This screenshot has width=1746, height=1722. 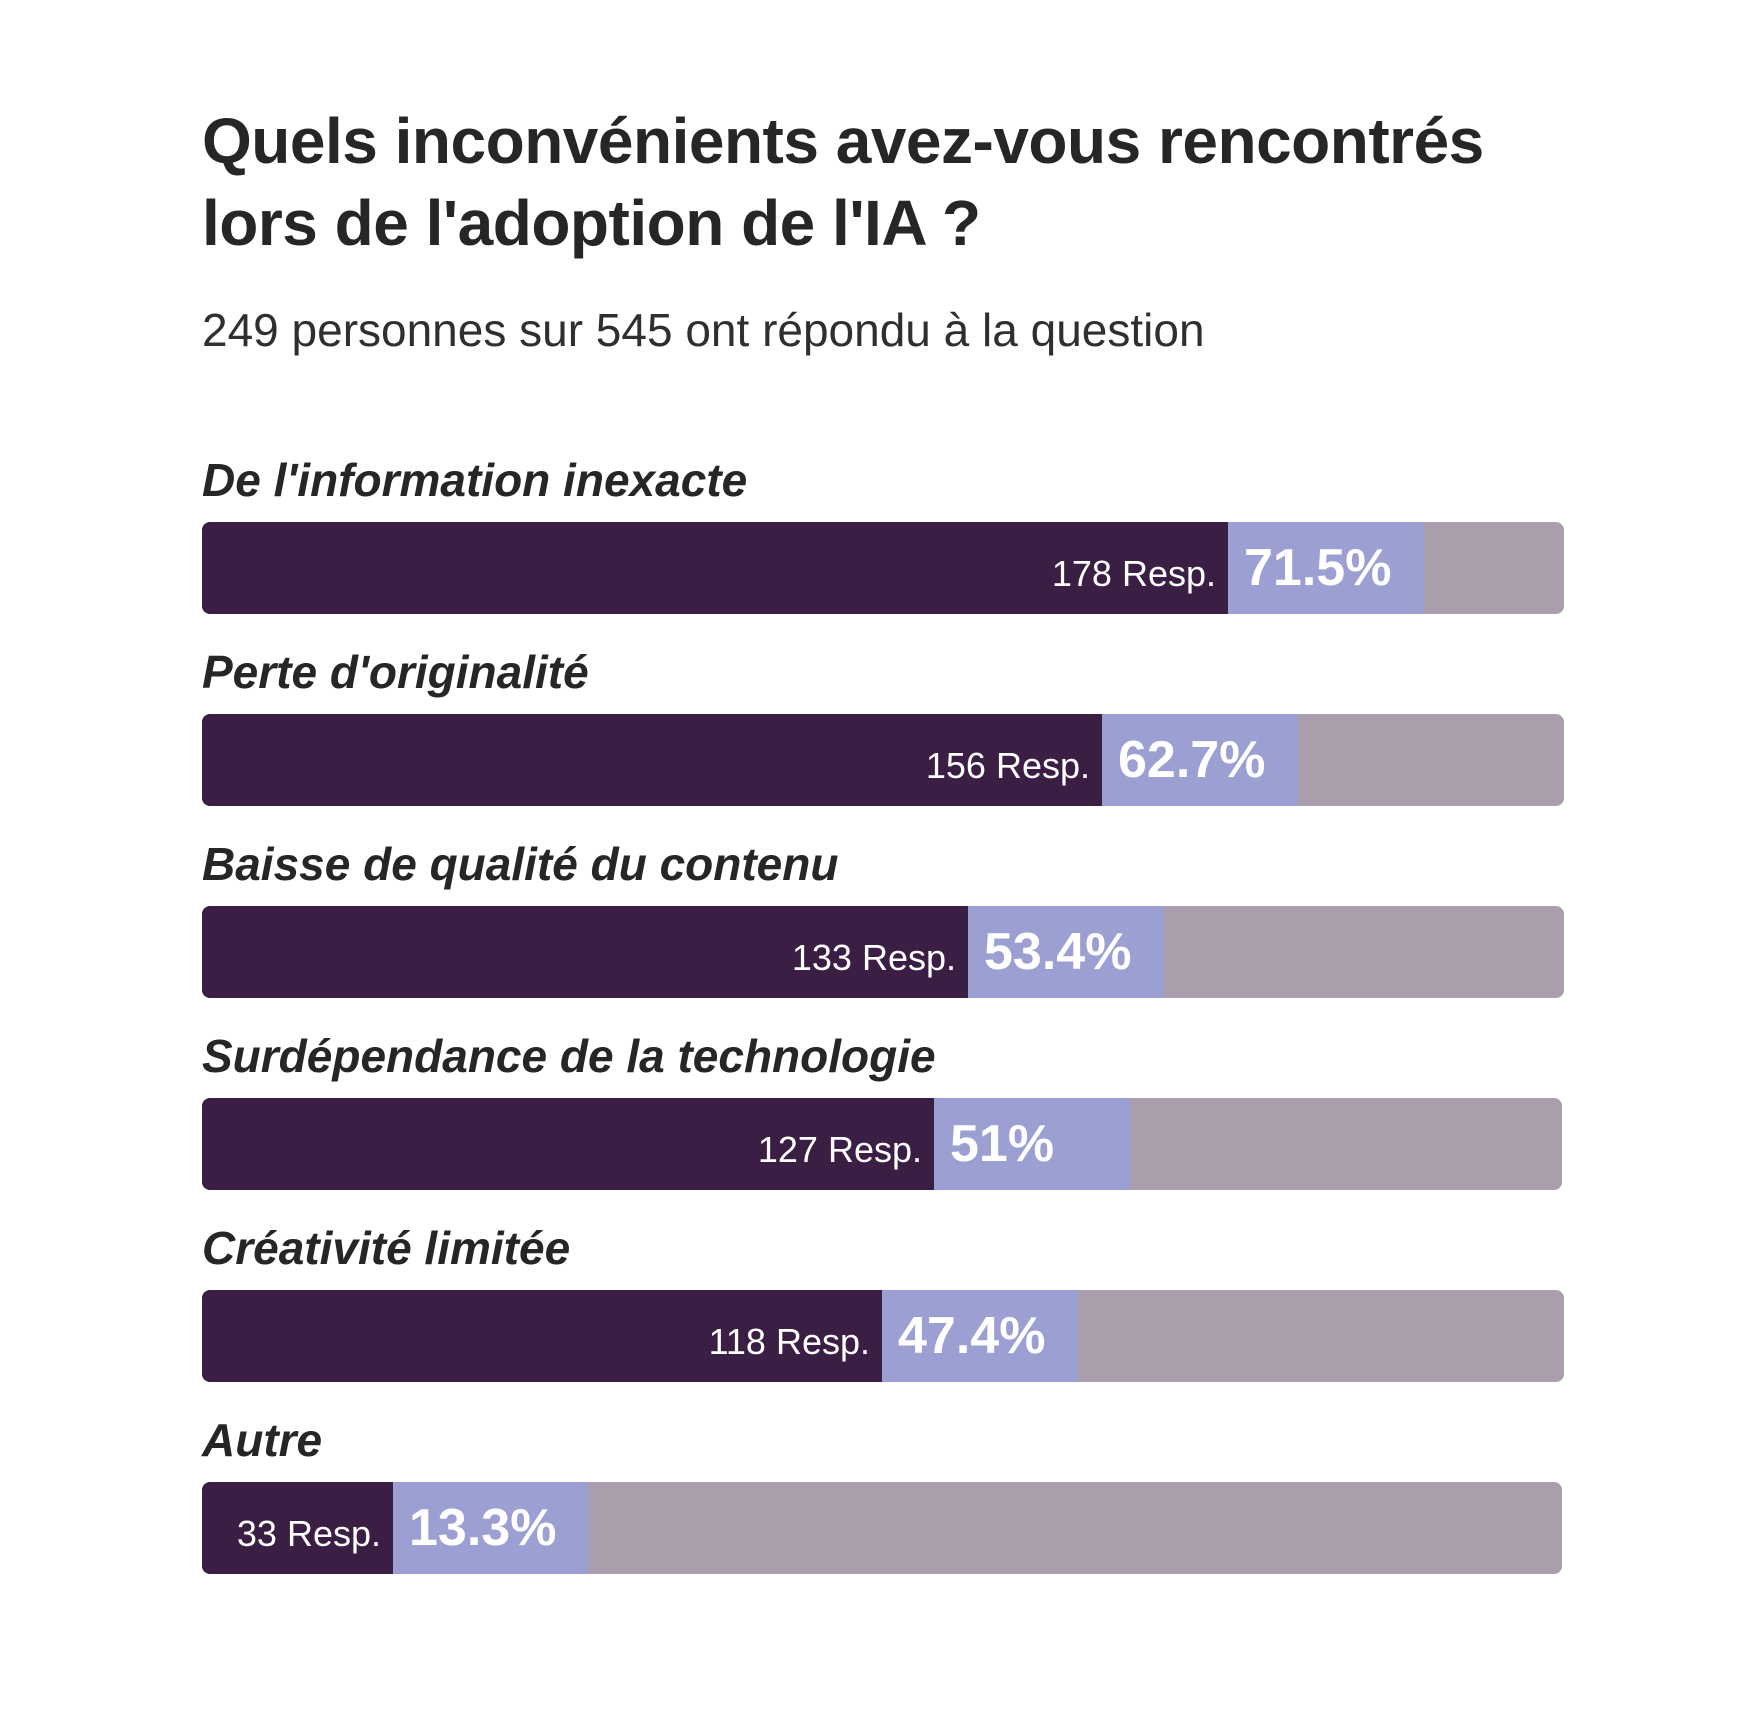 What do you see at coordinates (839, 1149) in the screenshot?
I see `response-count-label: 127 Resp.` at bounding box center [839, 1149].